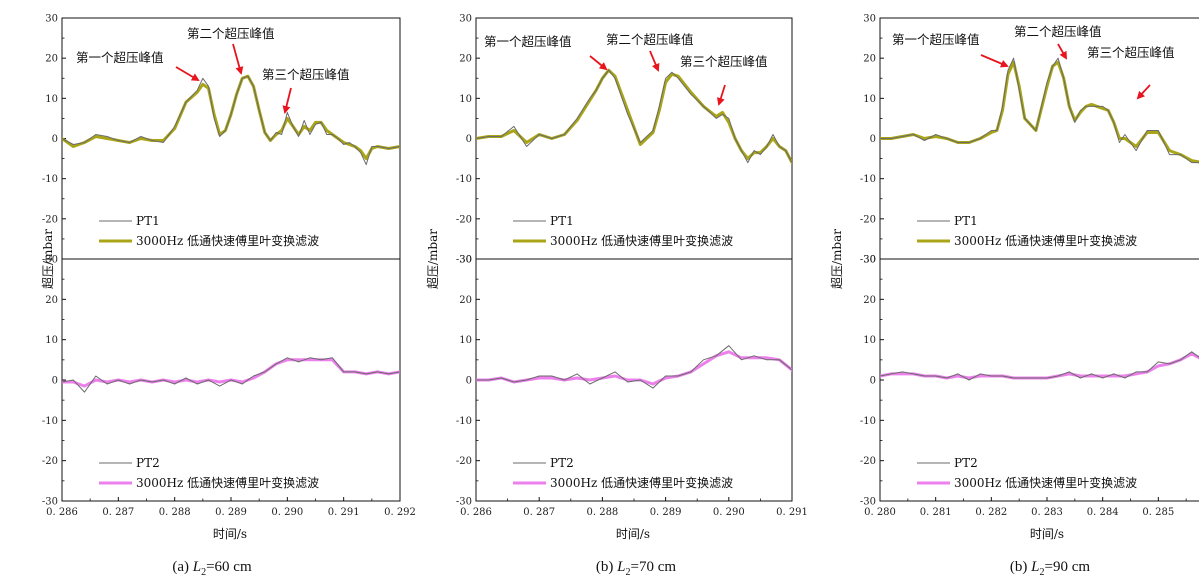  What do you see at coordinates (602, 512) in the screenshot?
I see `x-tick-label: 0. 288` at bounding box center [602, 512].